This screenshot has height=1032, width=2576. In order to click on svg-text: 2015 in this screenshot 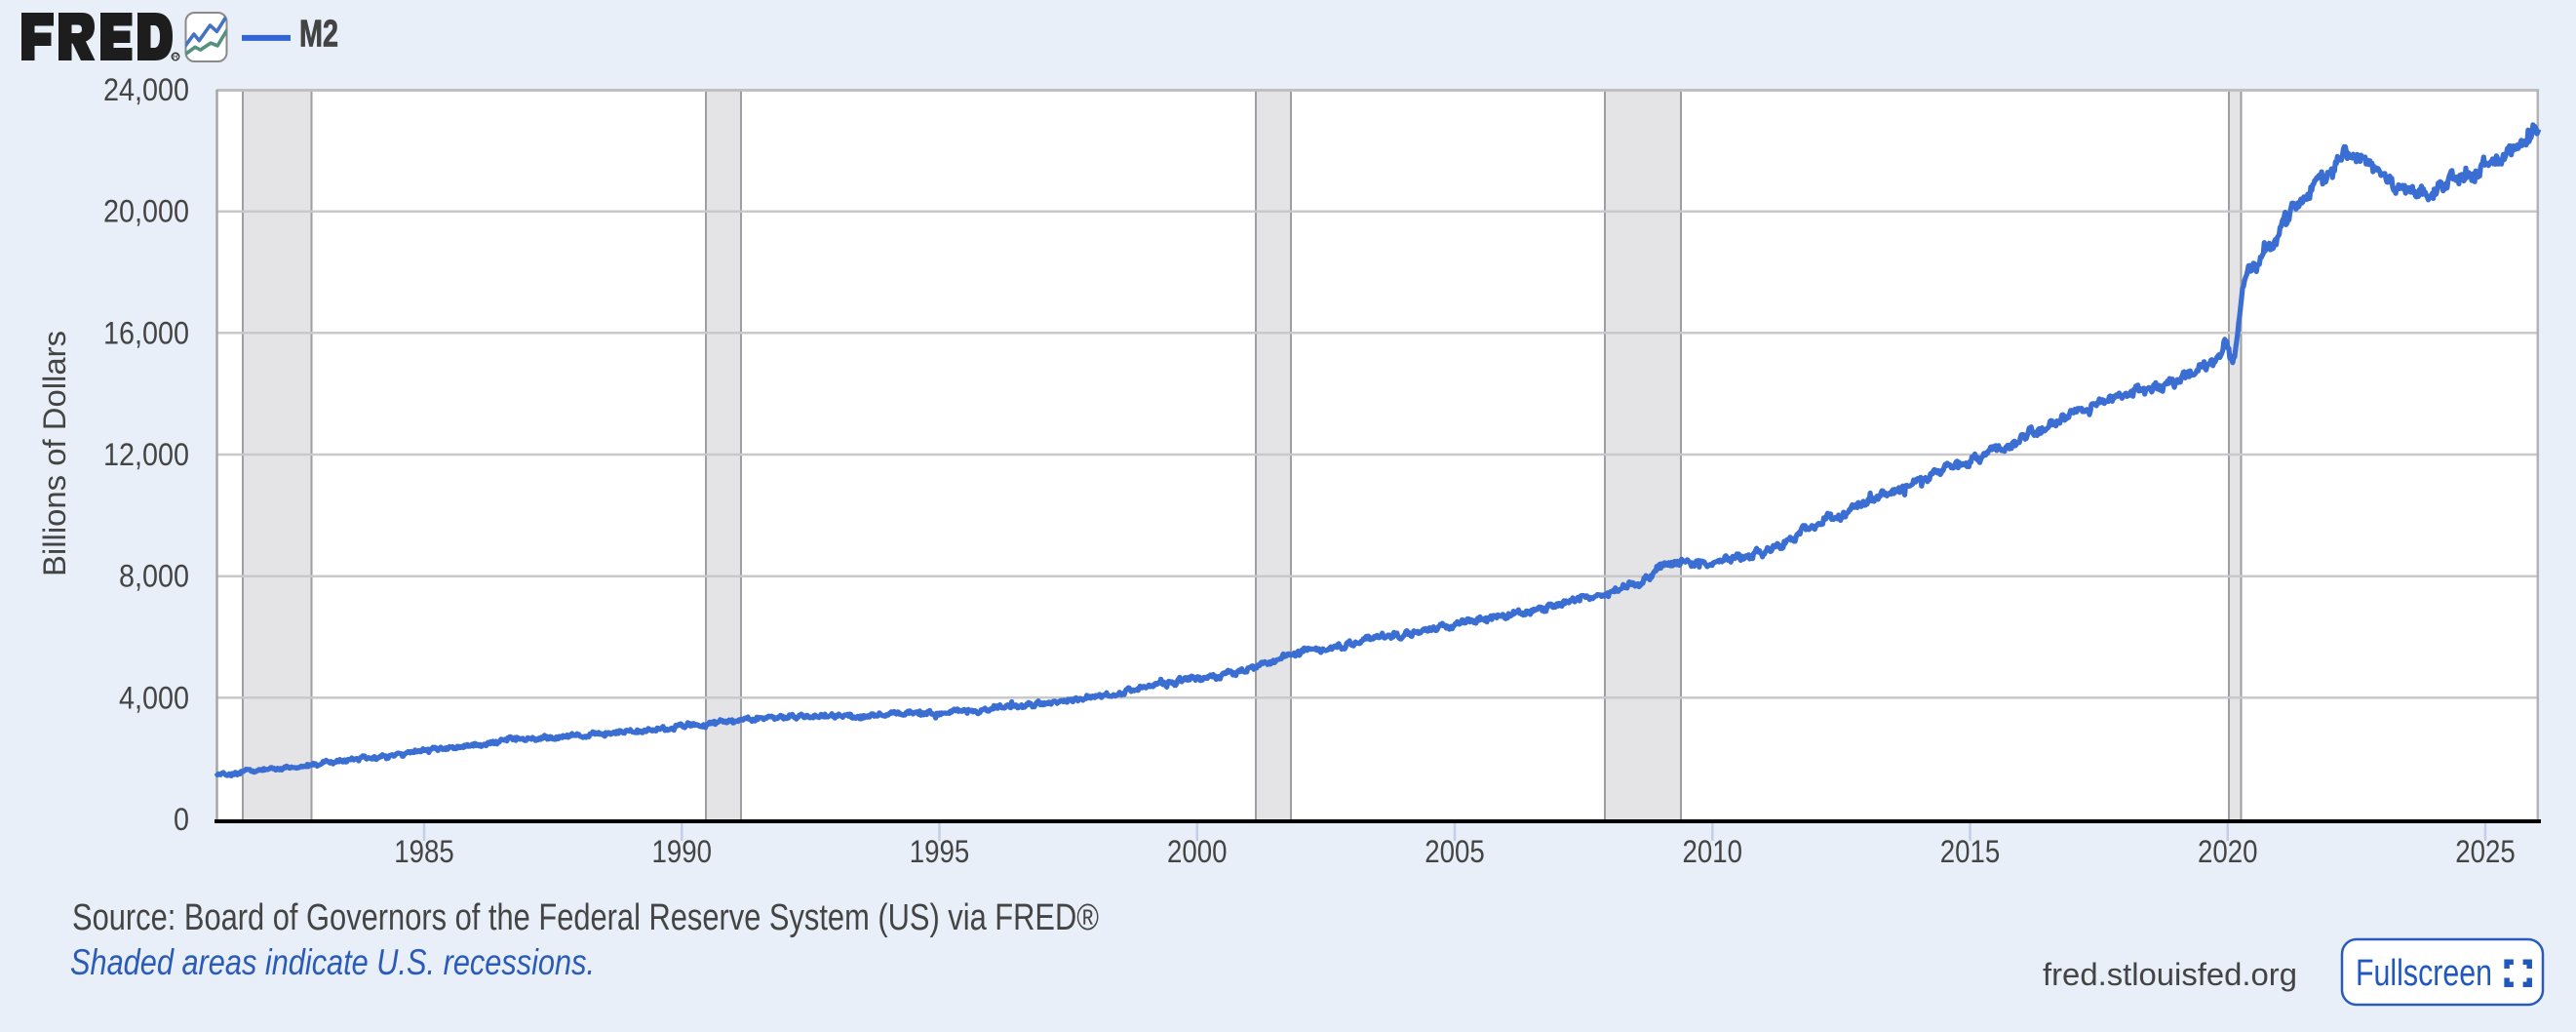, I will do `click(1970, 851)`.